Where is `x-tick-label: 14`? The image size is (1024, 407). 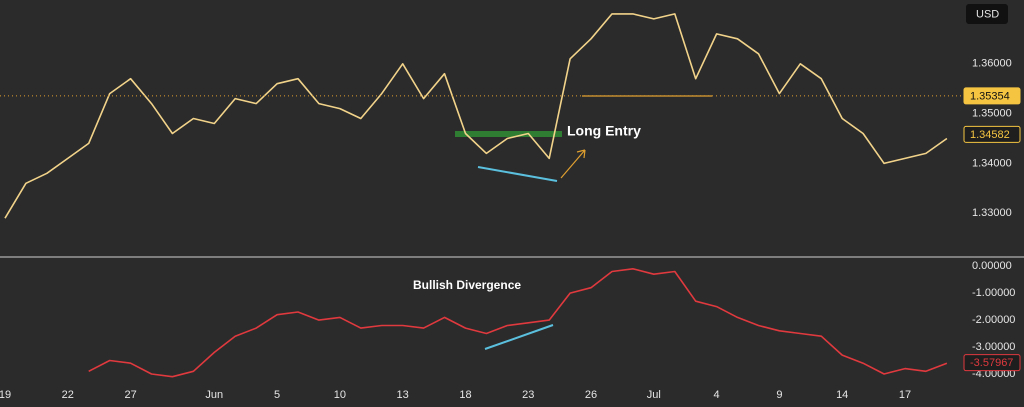 x-tick-label: 14 is located at coordinates (842, 395).